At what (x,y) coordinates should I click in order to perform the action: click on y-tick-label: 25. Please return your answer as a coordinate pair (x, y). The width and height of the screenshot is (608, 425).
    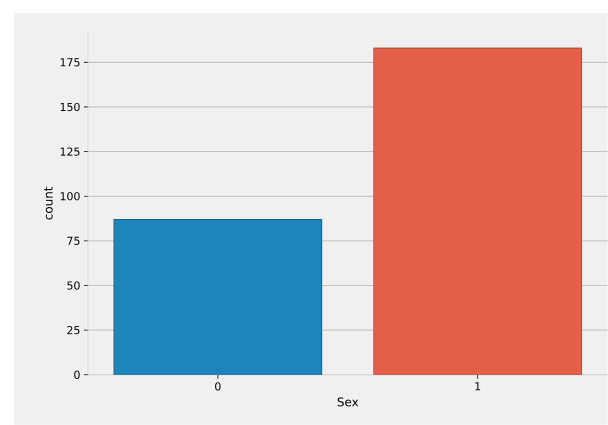
    Looking at the image, I should click on (73, 330).